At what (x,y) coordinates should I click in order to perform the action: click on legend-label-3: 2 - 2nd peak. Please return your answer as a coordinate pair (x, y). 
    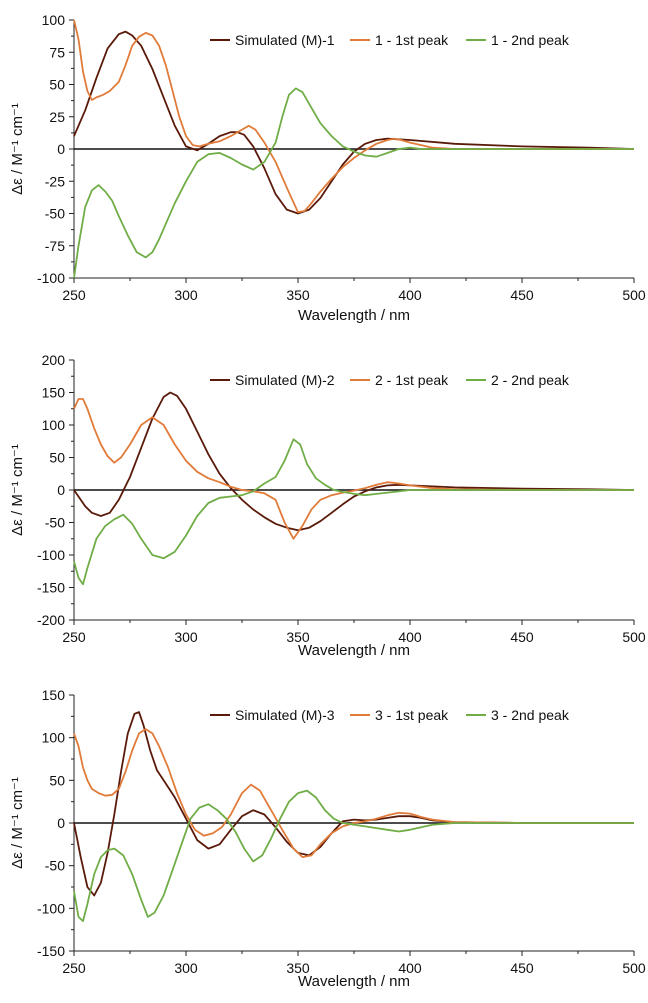
    Looking at the image, I should click on (530, 380).